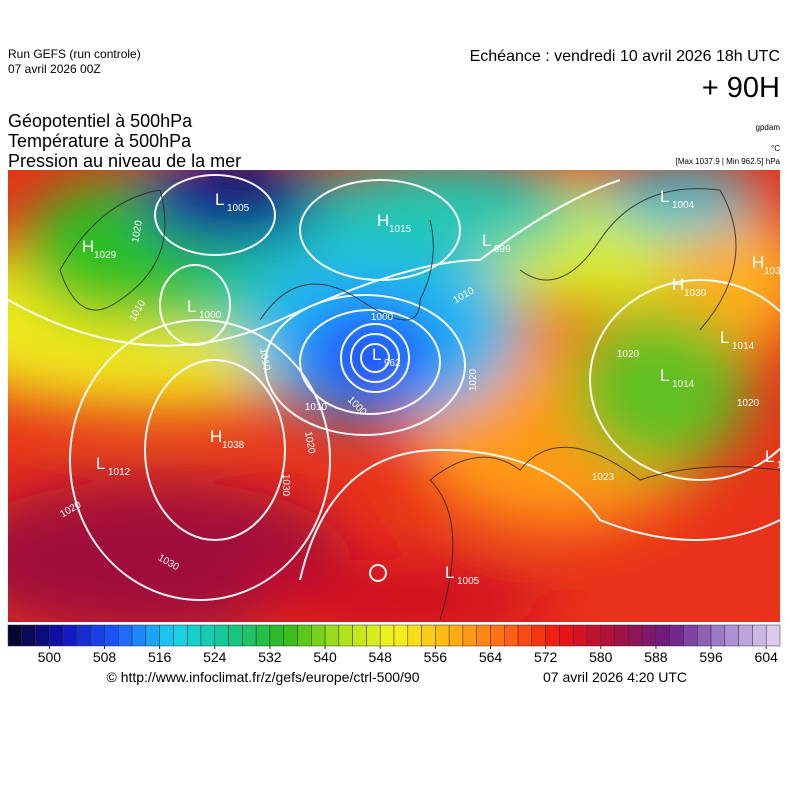 This screenshot has height=794, width=788. I want to click on run: Run GEFS (run controle), so click(74, 54).